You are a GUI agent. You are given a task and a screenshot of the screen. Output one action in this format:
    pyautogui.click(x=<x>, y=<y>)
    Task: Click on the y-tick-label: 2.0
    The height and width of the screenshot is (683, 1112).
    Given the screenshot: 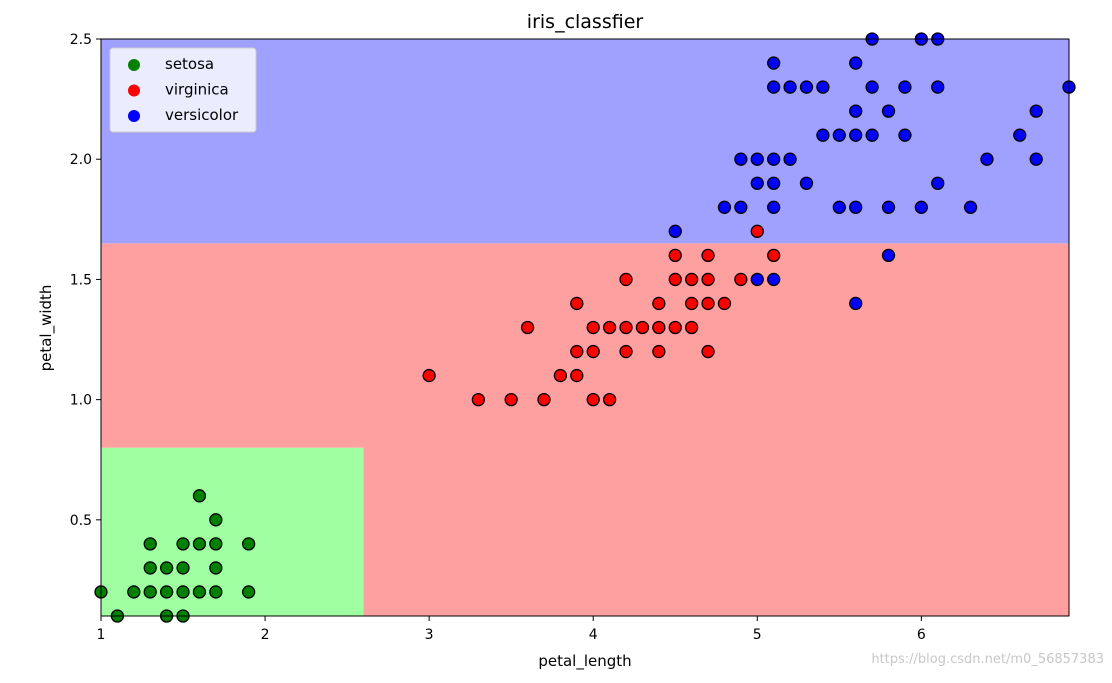 What is the action you would take?
    pyautogui.click(x=81, y=160)
    